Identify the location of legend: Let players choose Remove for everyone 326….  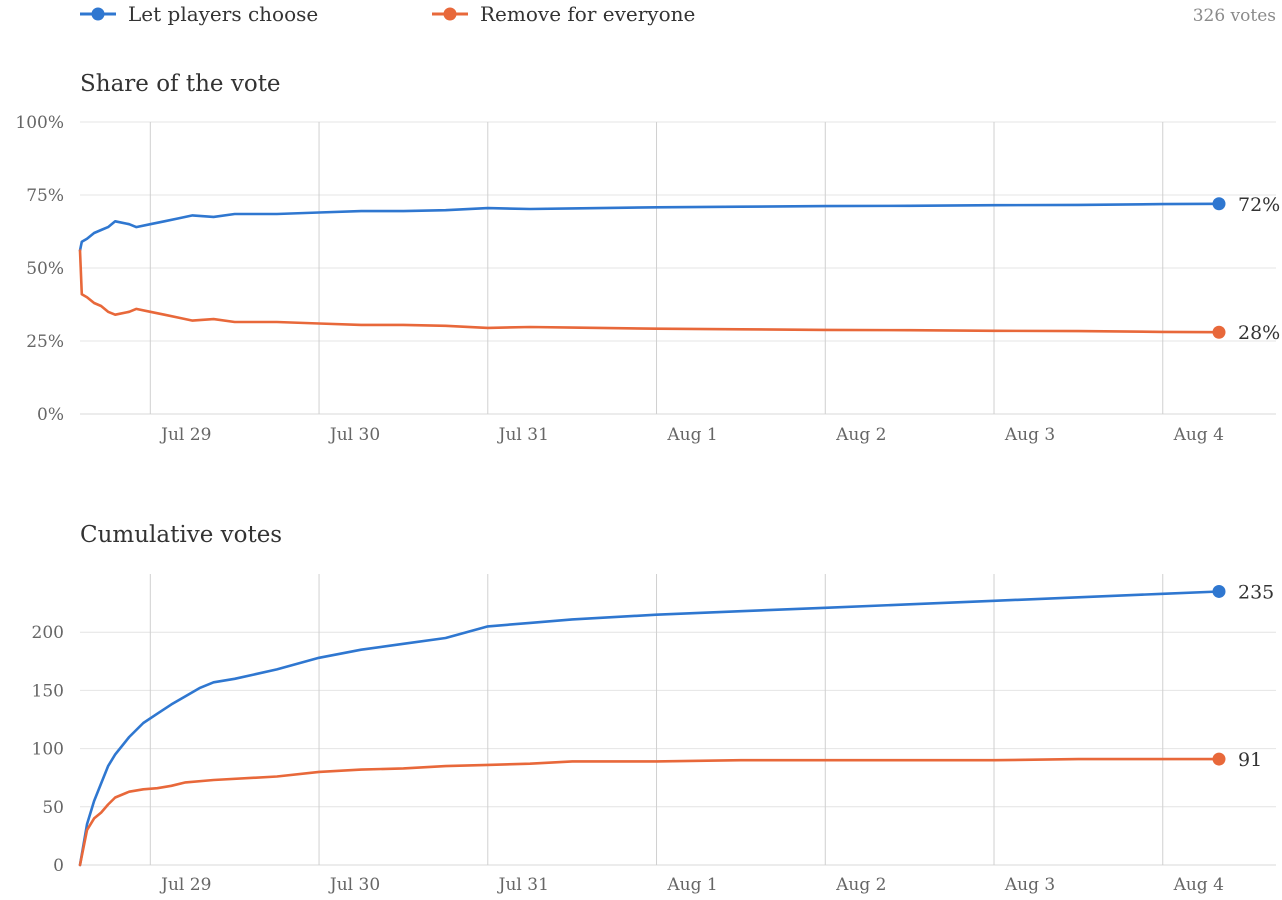
(678, 14).